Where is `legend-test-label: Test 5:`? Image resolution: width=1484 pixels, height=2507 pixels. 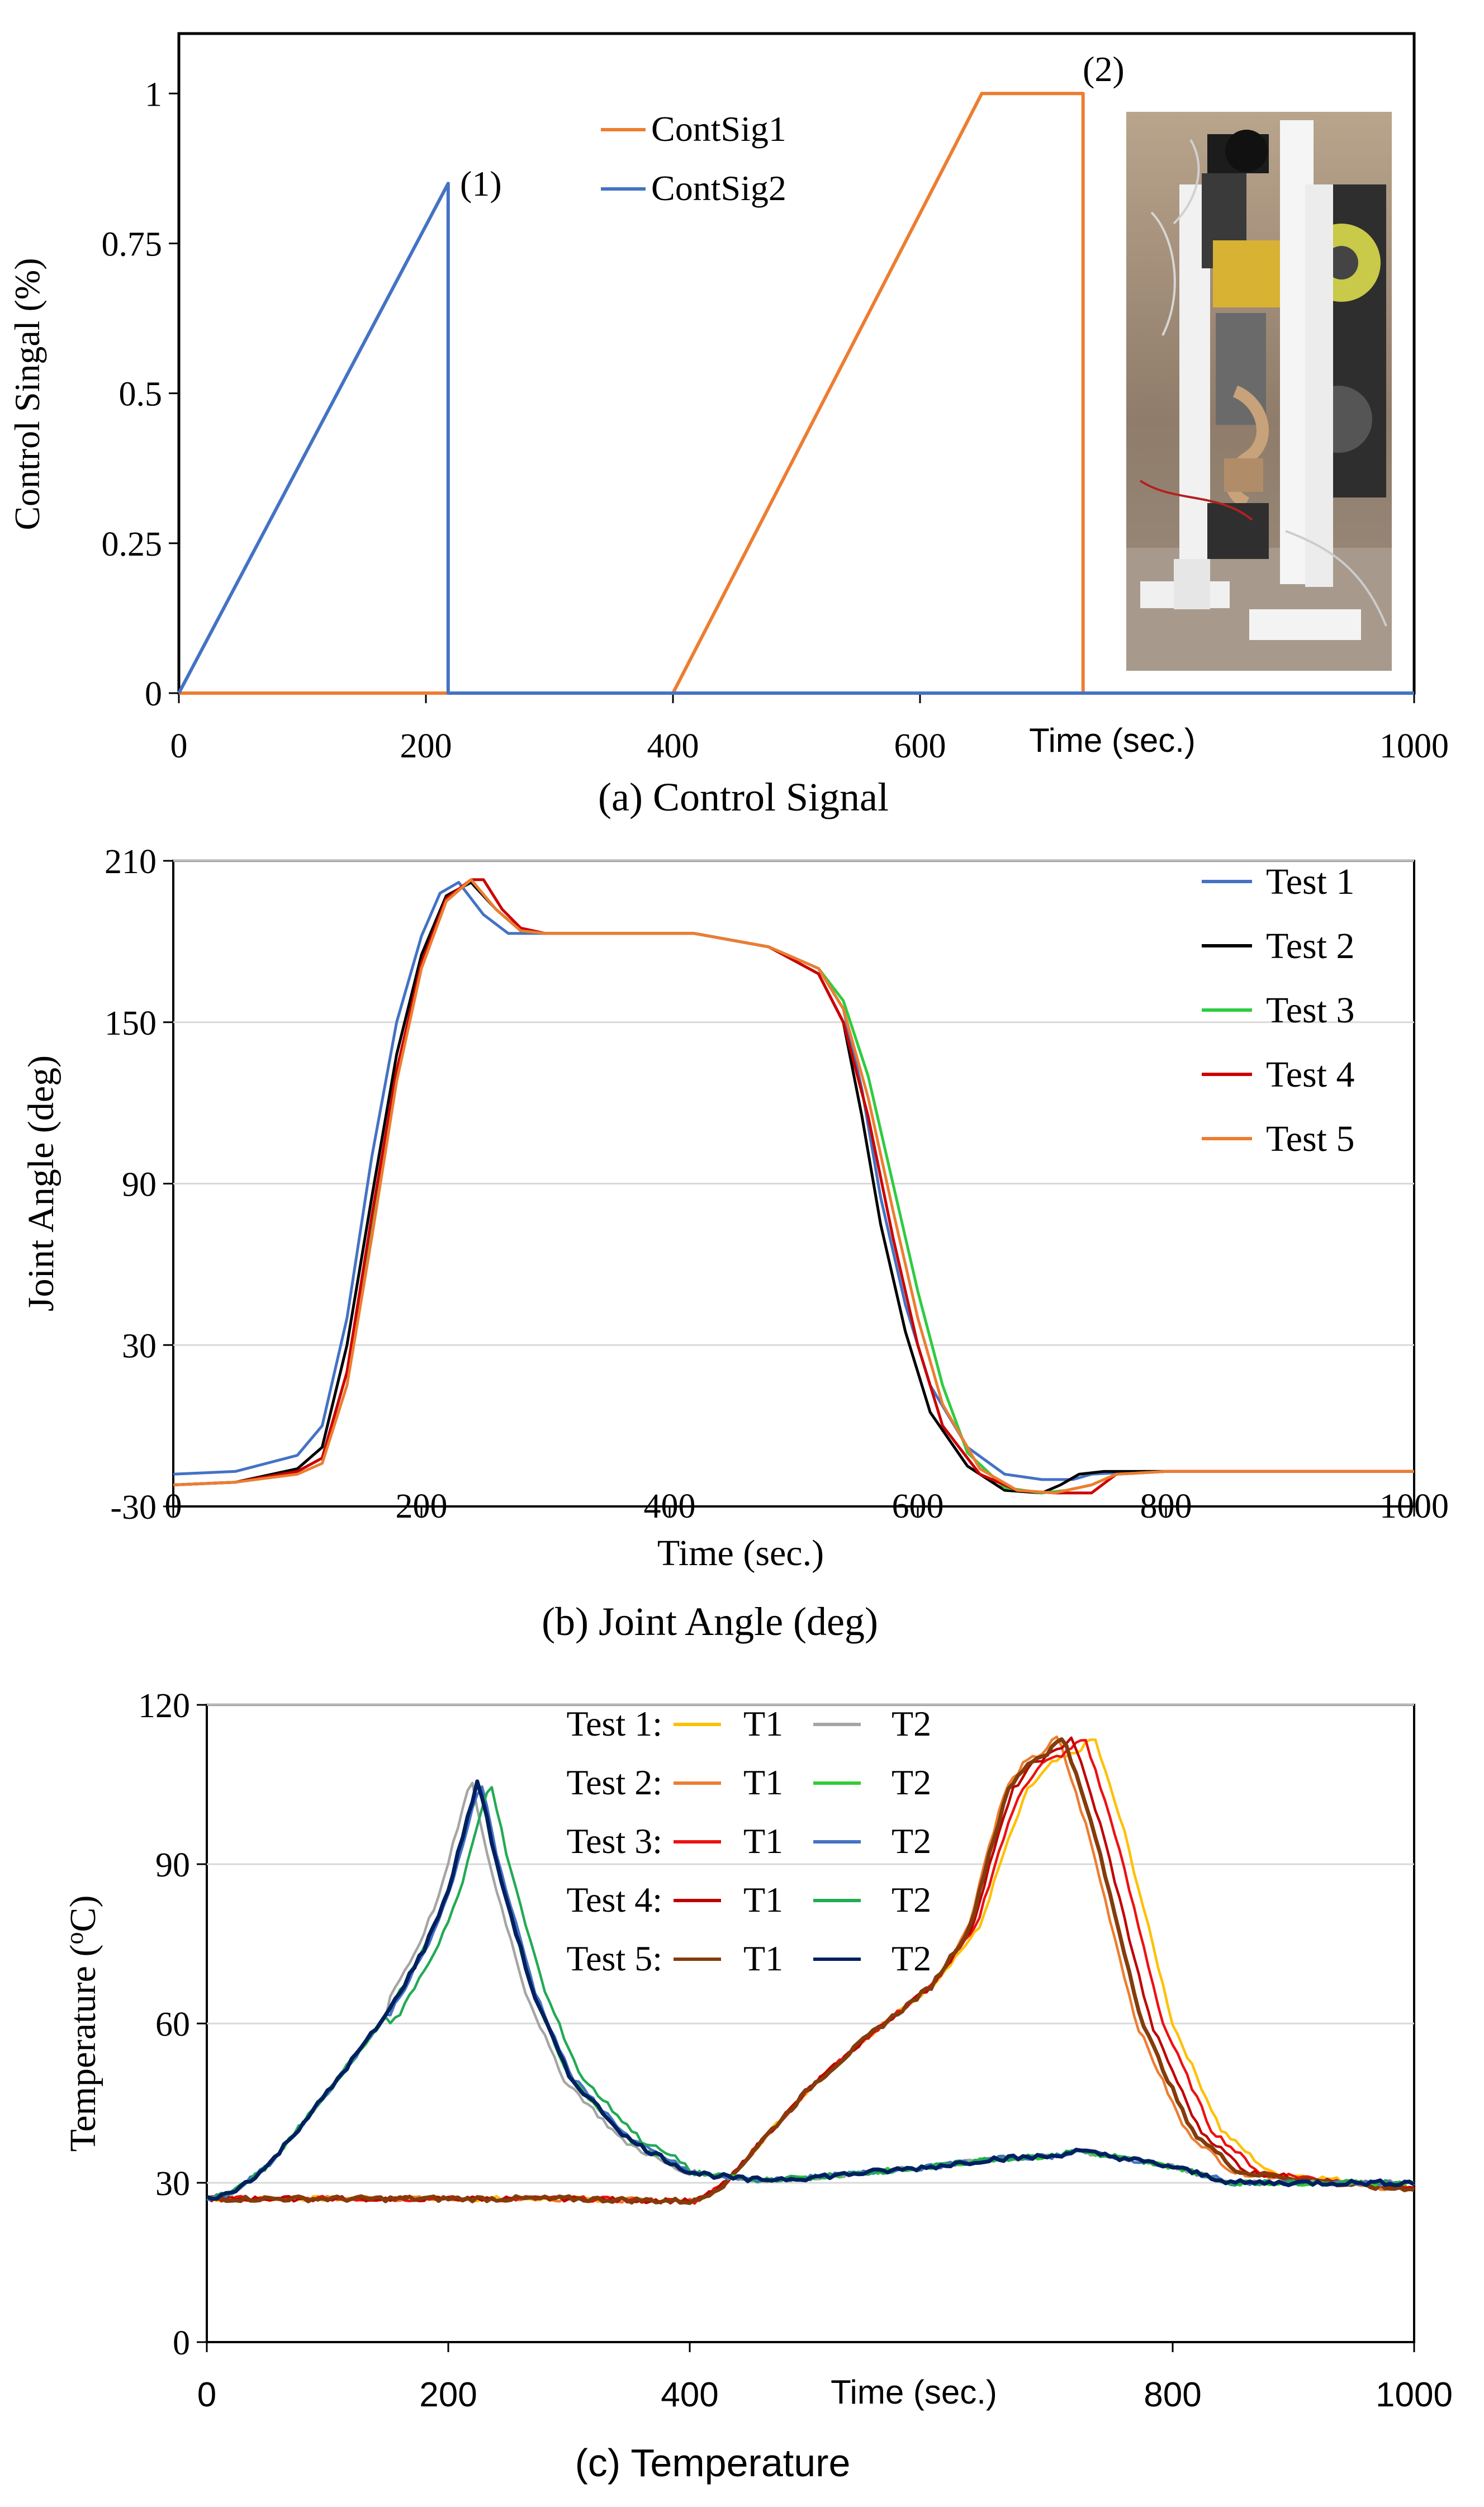
legend-test-label: Test 5: is located at coordinates (615, 1958).